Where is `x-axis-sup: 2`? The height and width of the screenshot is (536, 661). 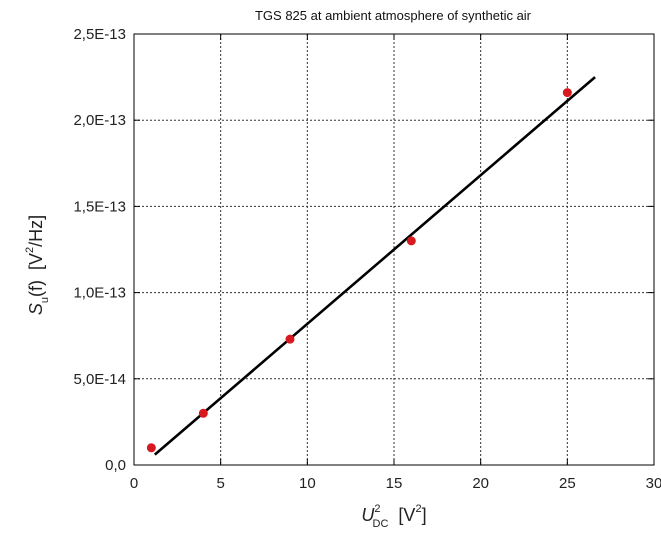 x-axis-sup: 2 is located at coordinates (377, 509).